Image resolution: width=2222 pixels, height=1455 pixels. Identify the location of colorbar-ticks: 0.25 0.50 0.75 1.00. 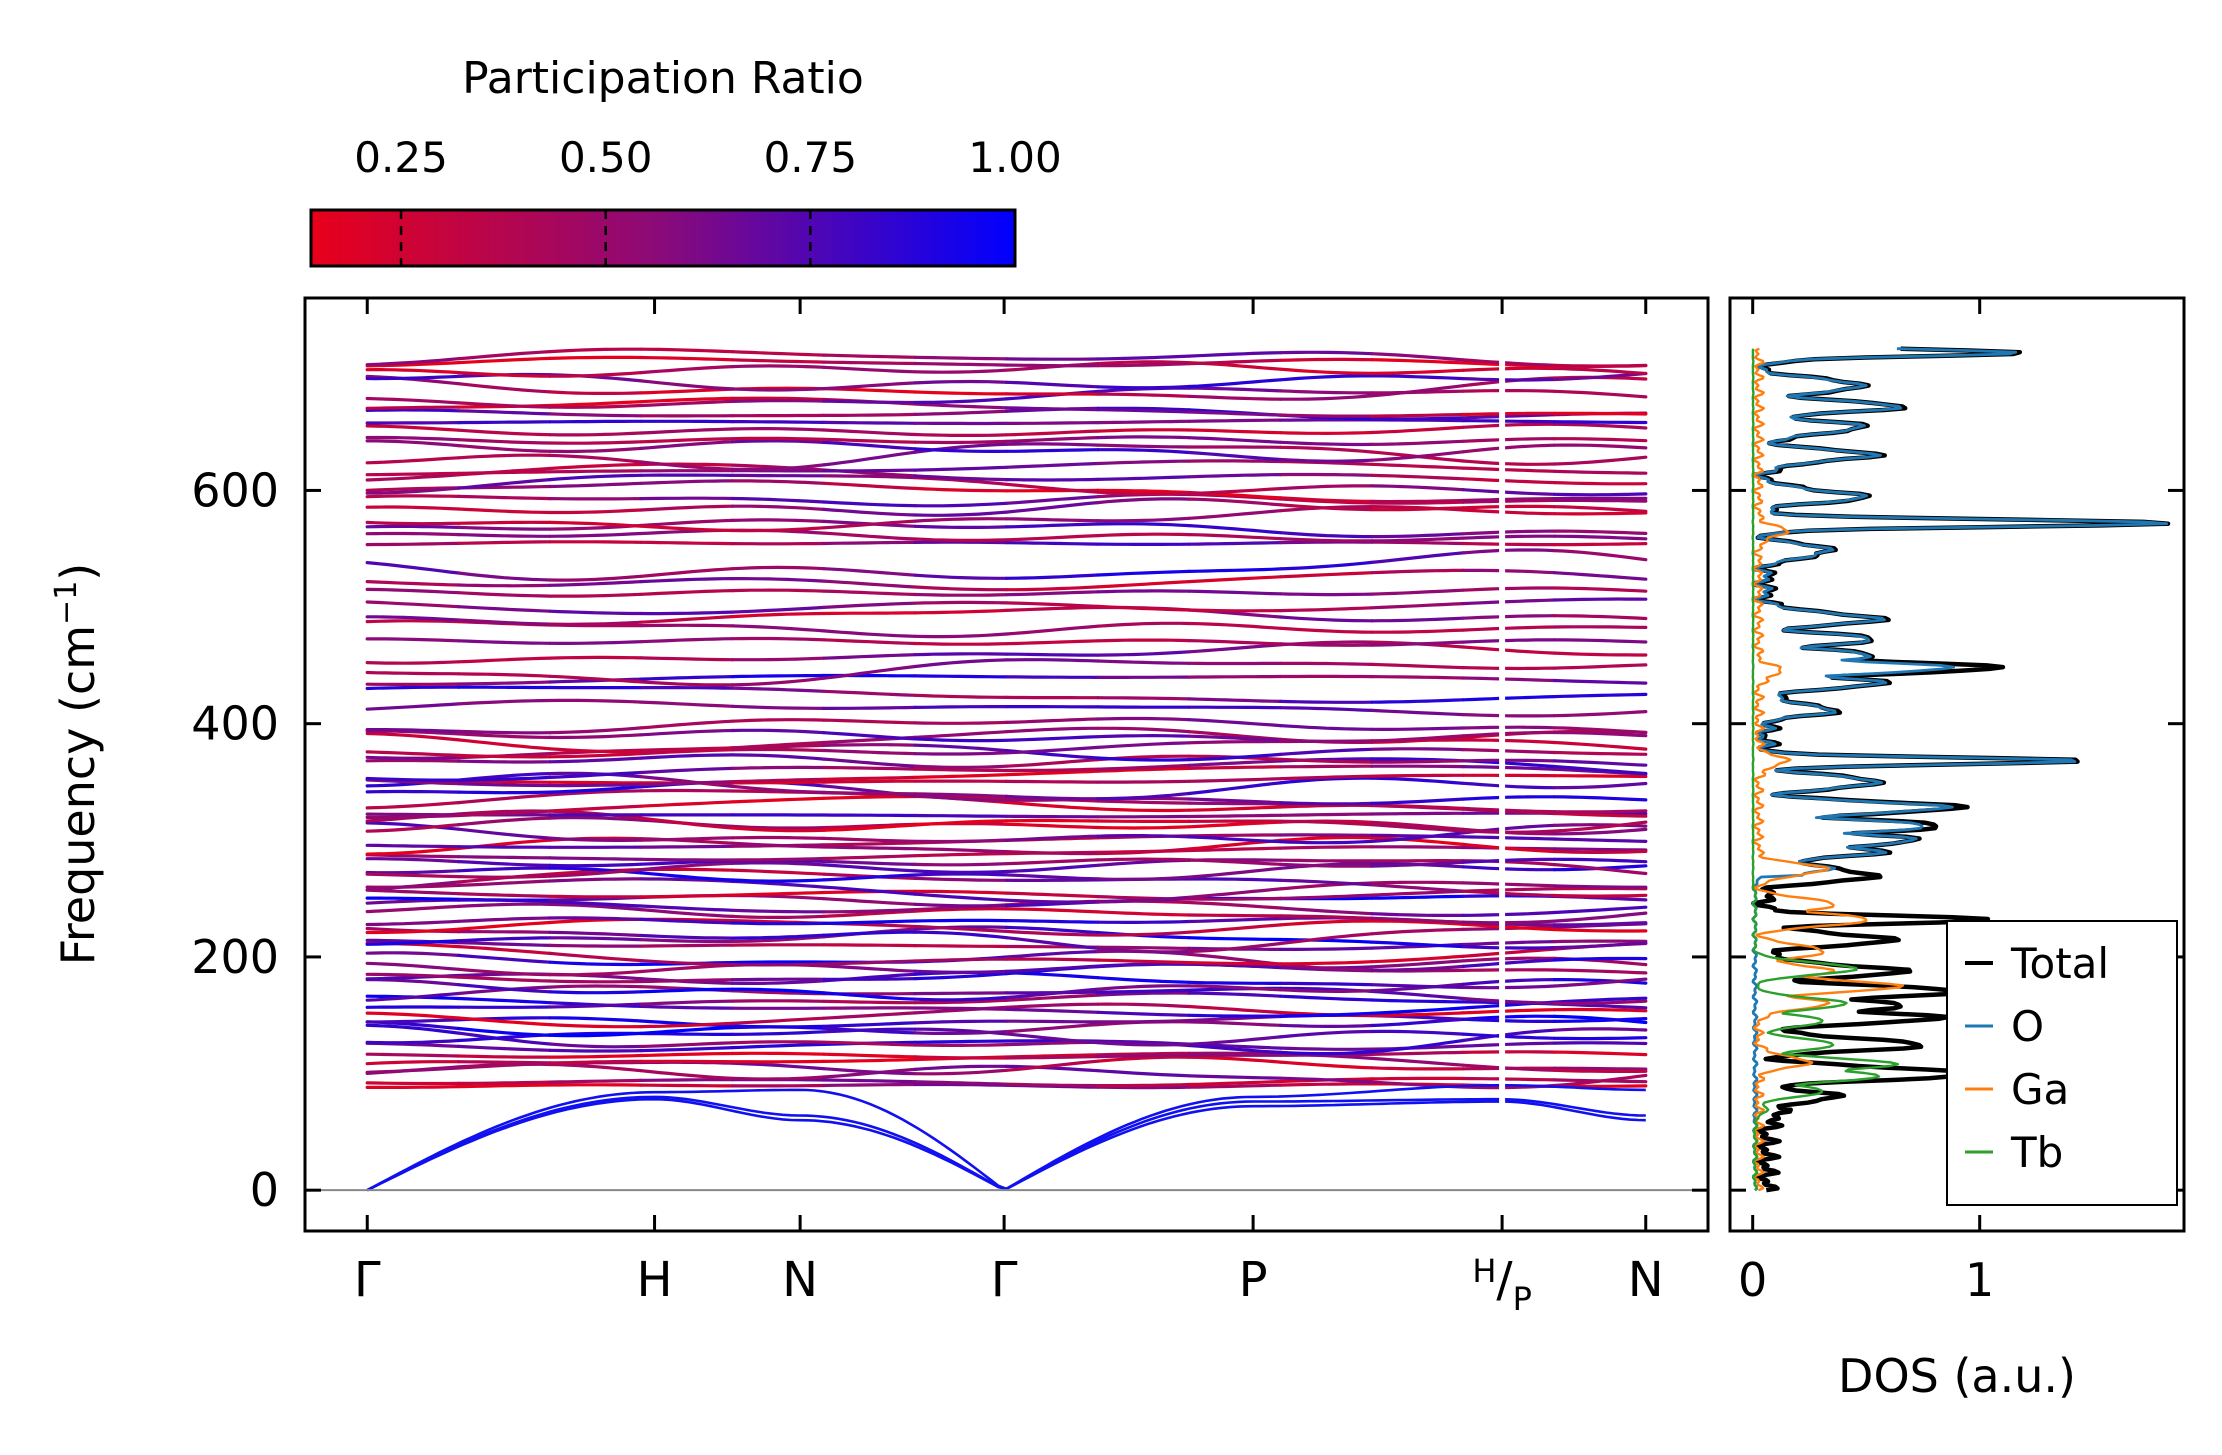
(708, 199).